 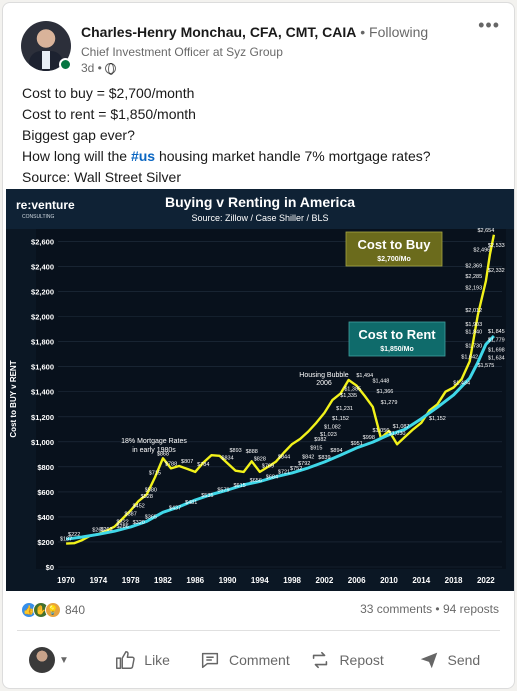 I want to click on data-label: $1,840, so click(x=473, y=333).